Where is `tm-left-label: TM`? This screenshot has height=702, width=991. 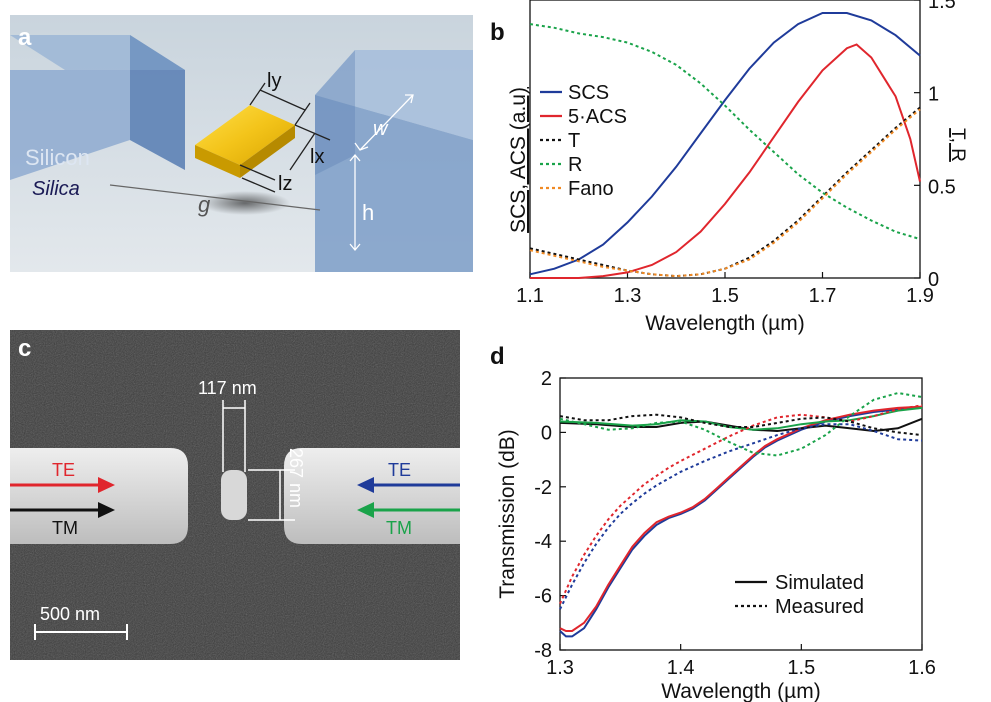 tm-left-label: TM is located at coordinates (65, 528).